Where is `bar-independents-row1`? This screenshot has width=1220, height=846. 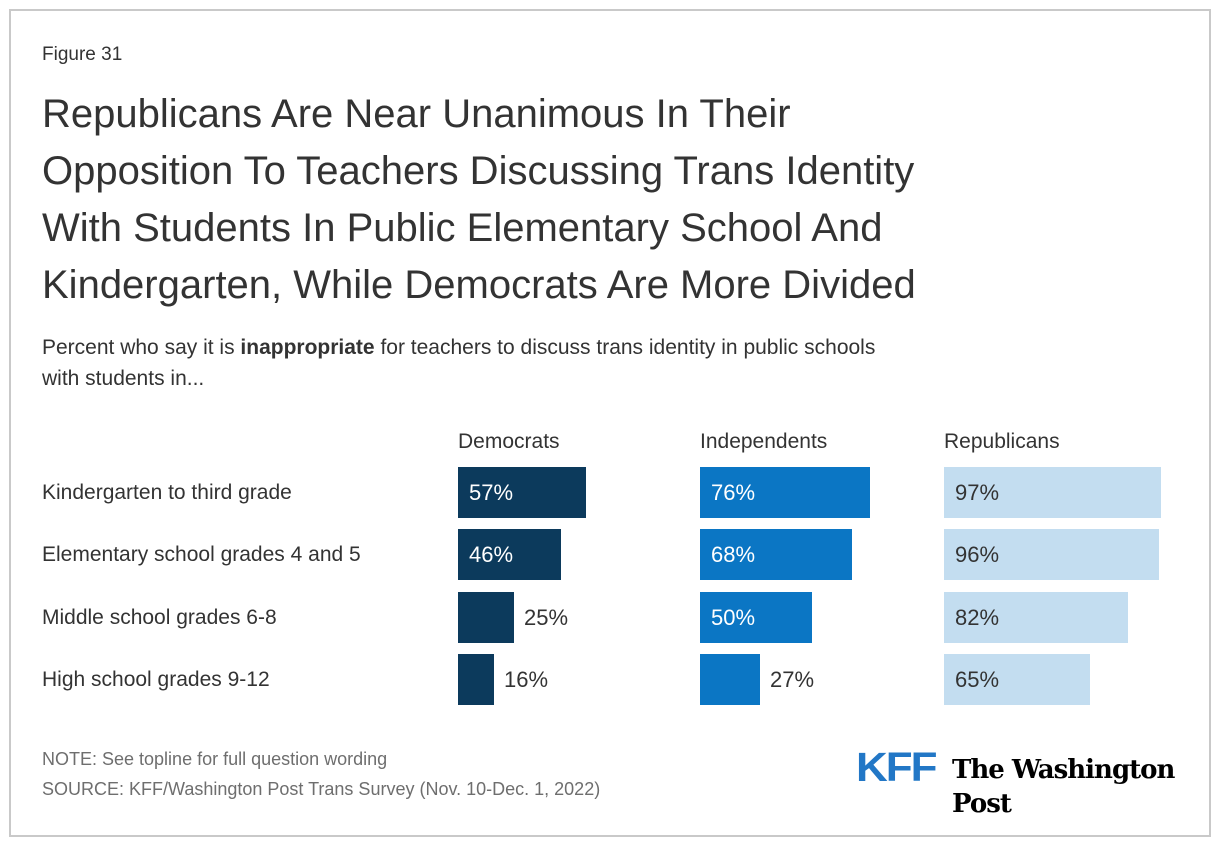
bar-independents-row1 is located at coordinates (785, 492).